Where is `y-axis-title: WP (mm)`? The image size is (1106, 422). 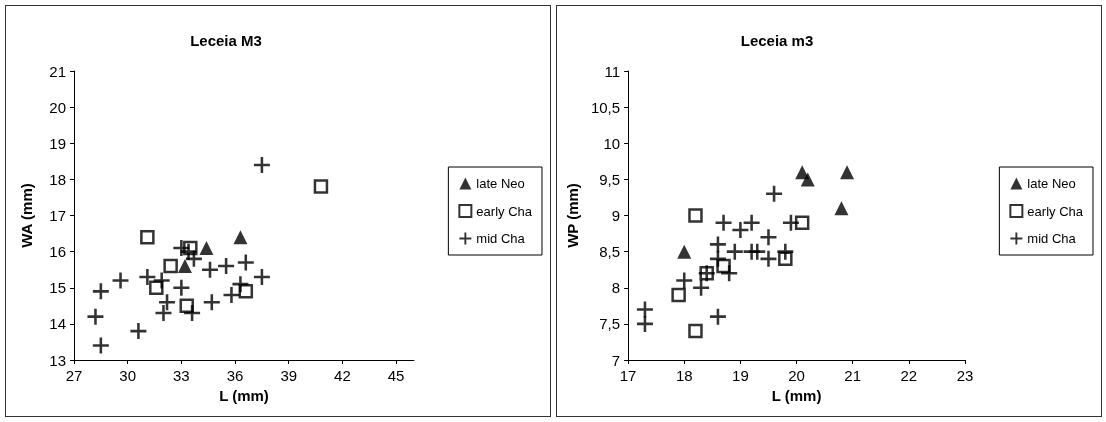
y-axis-title: WP (mm) is located at coordinates (572, 215).